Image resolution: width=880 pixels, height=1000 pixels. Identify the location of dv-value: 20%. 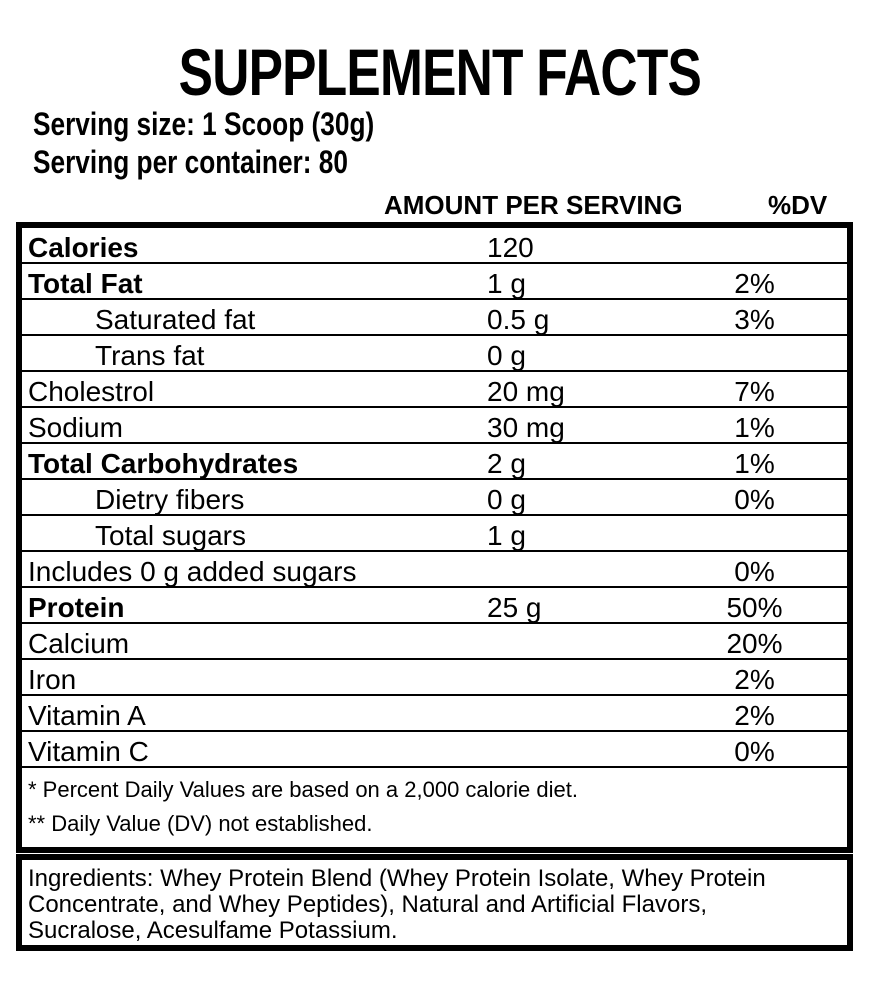
(754, 643).